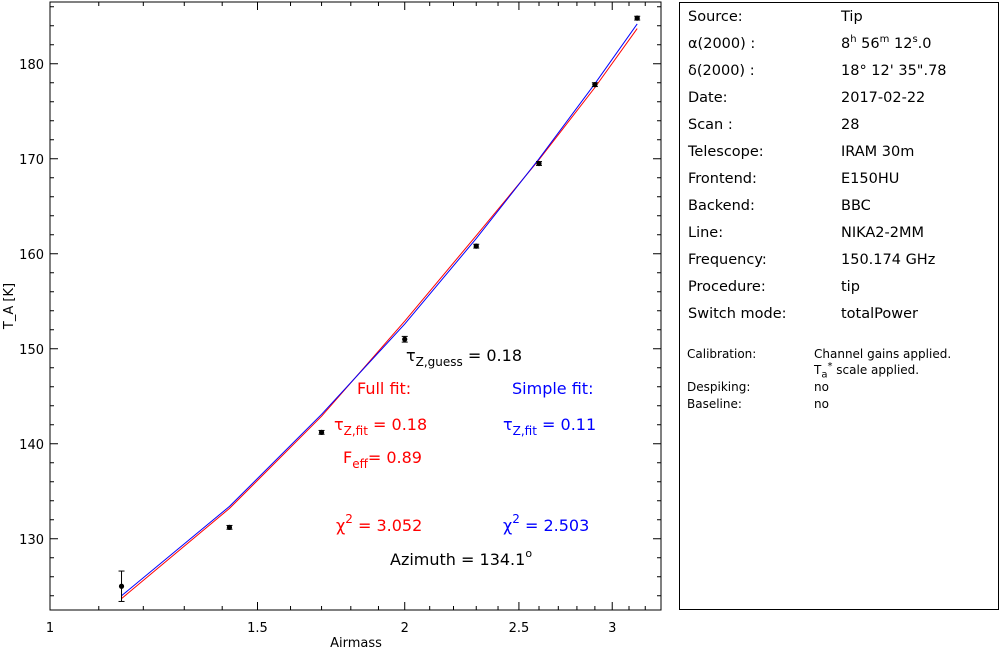 This screenshot has width=1001, height=649. What do you see at coordinates (810, 43) in the screenshot?
I see `info-row-ra: α(2000) : 8h 56m 12s.0` at bounding box center [810, 43].